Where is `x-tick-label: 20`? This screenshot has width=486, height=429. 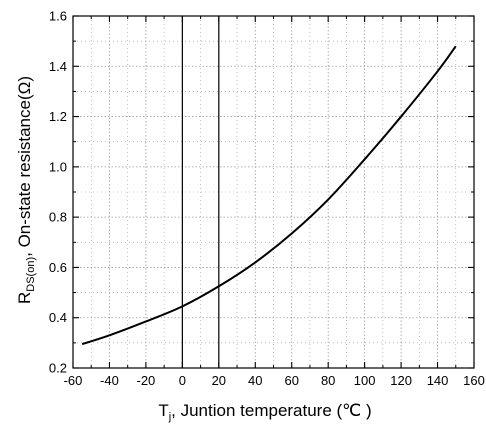
x-tick-label: 20 is located at coordinates (219, 380).